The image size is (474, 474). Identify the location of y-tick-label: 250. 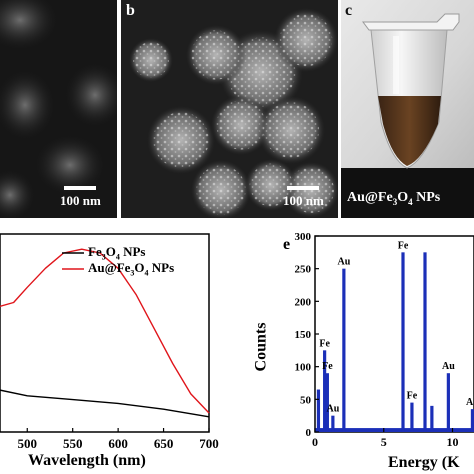
(303, 270).